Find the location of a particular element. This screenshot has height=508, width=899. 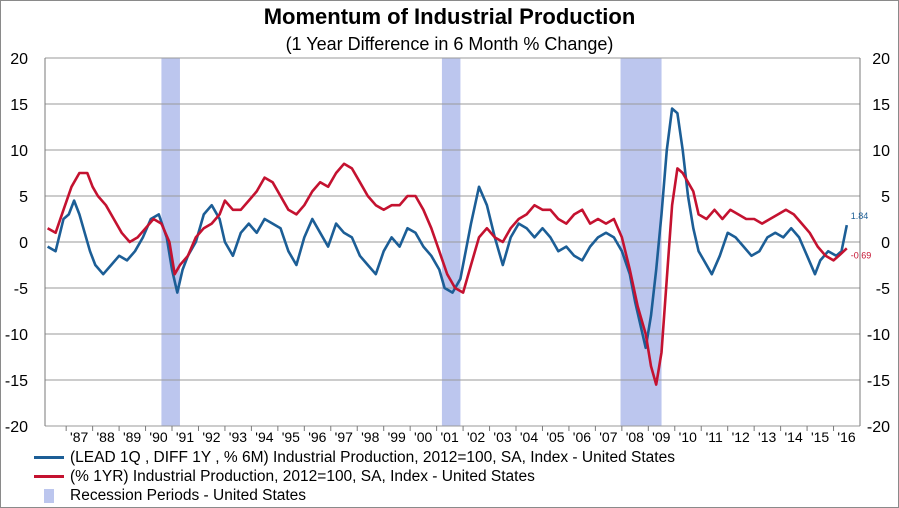

x-tick-label: '12 is located at coordinates (741, 437).